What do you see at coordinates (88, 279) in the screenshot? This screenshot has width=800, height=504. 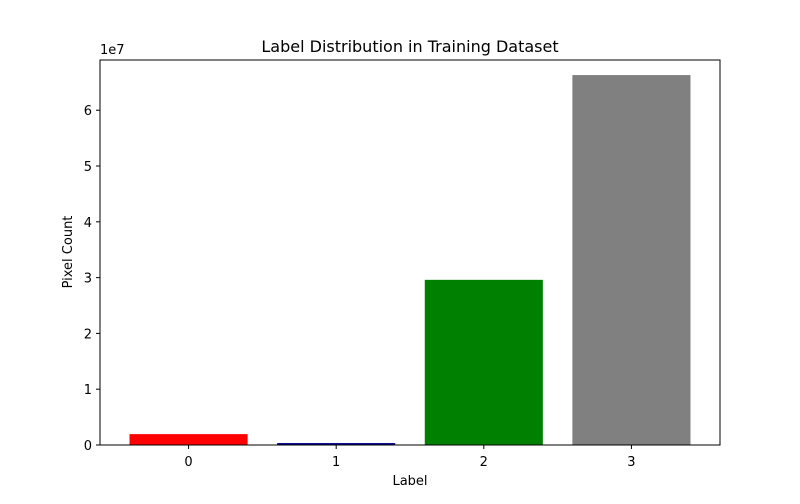 I see `y-tick-label: 3` at bounding box center [88, 279].